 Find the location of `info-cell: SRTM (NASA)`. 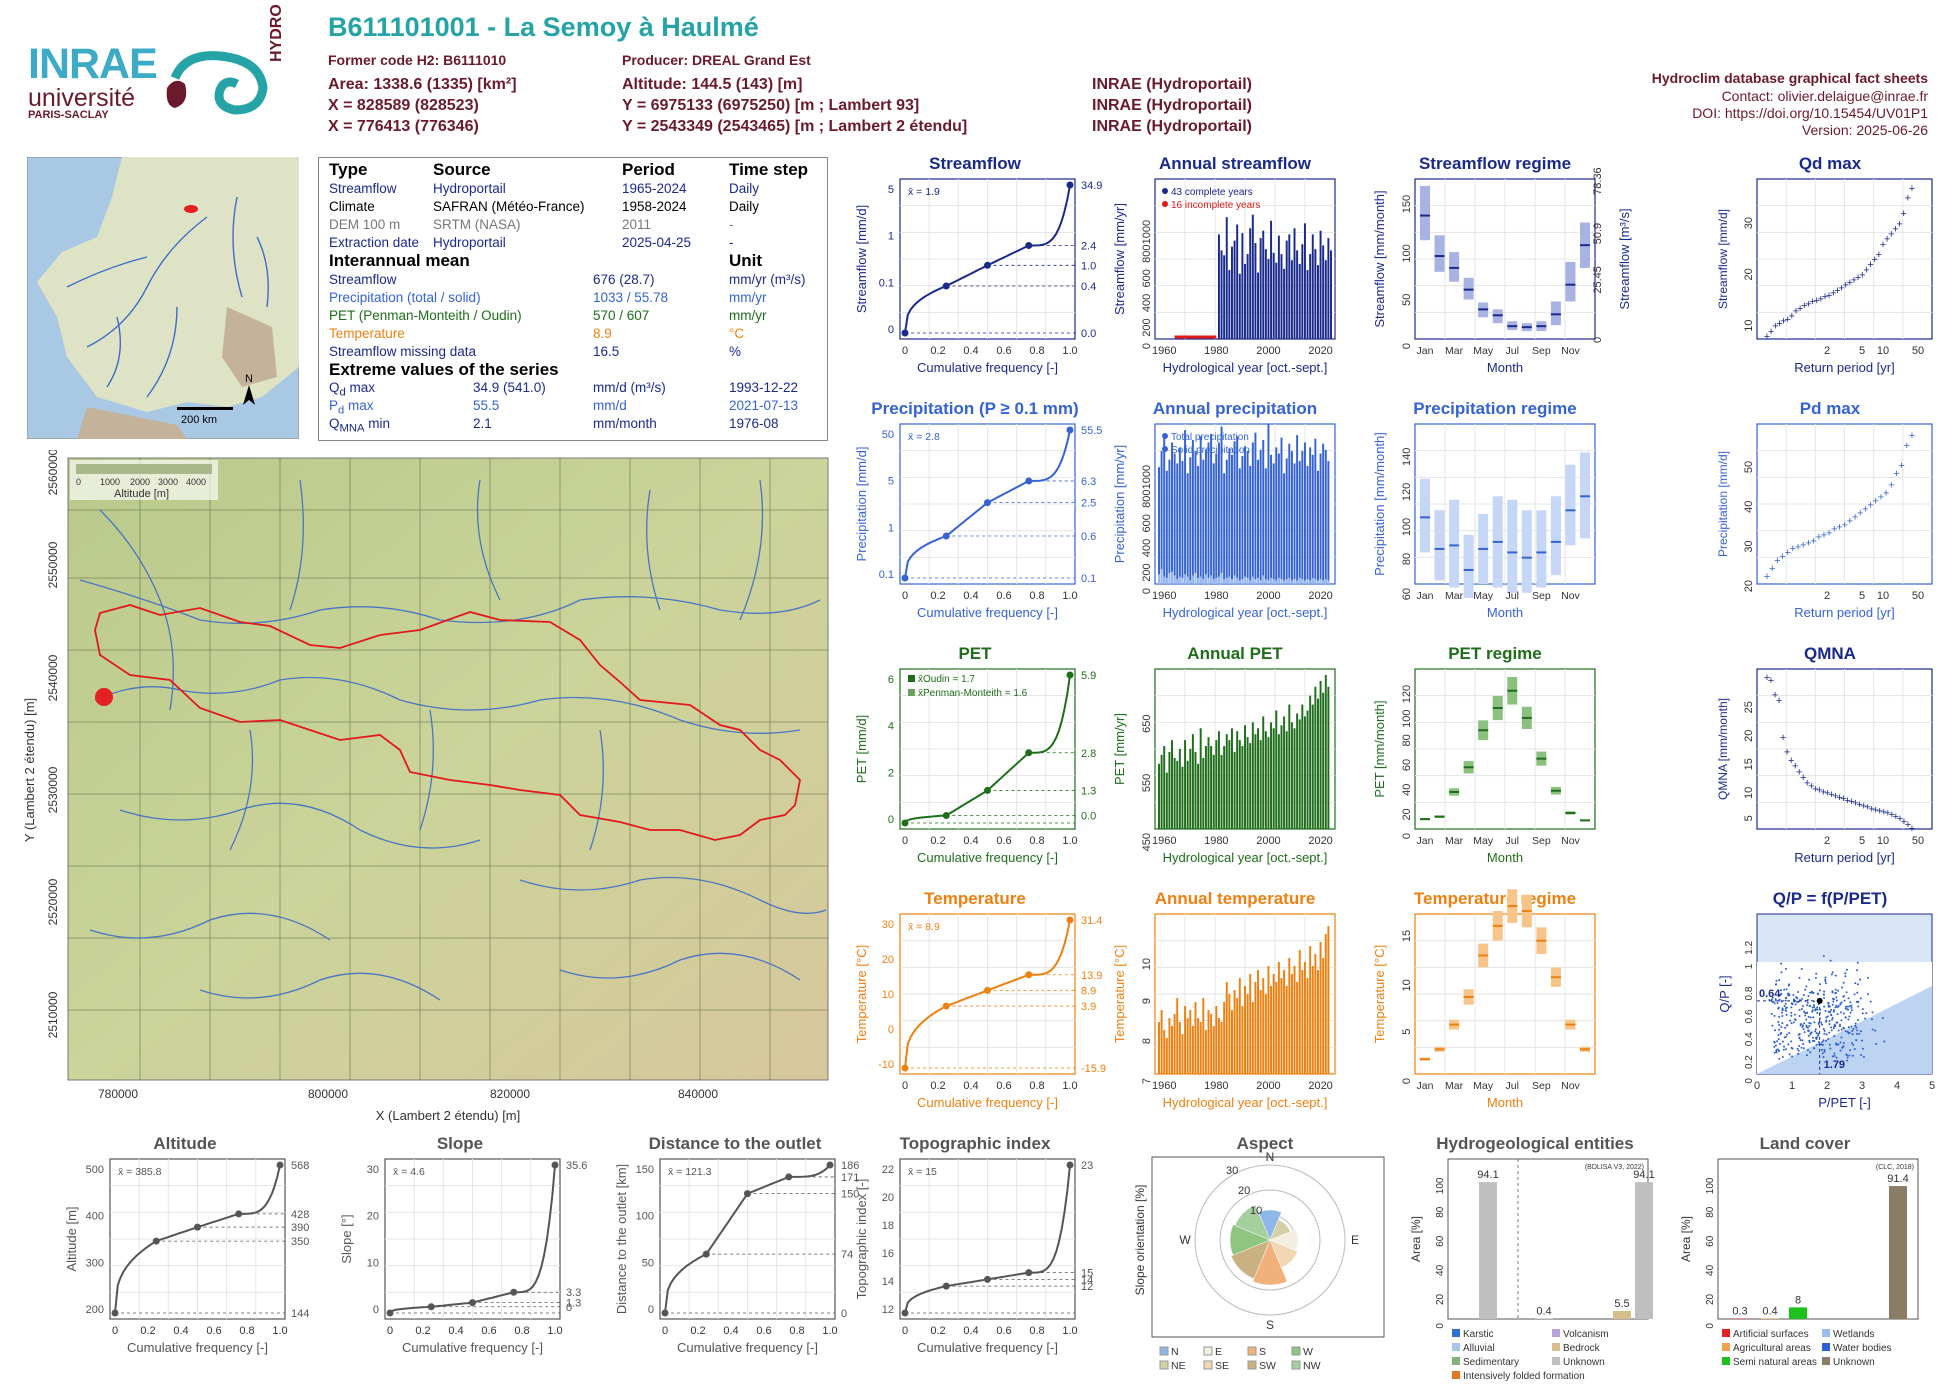

info-cell: SRTM (NASA) is located at coordinates (477, 224).